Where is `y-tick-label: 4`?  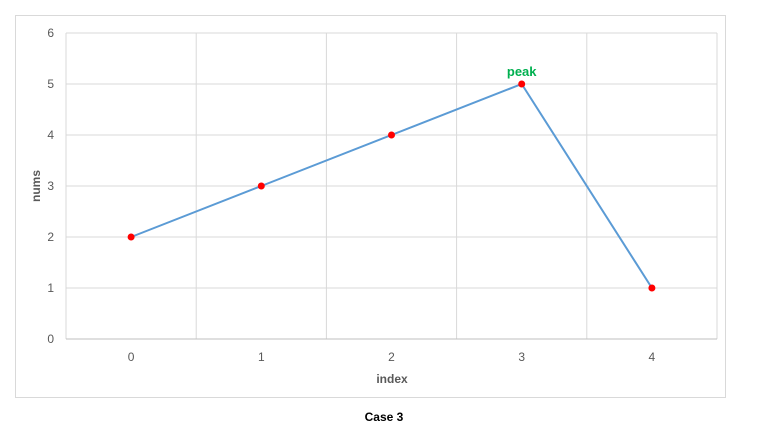 y-tick-label: 4 is located at coordinates (50, 135).